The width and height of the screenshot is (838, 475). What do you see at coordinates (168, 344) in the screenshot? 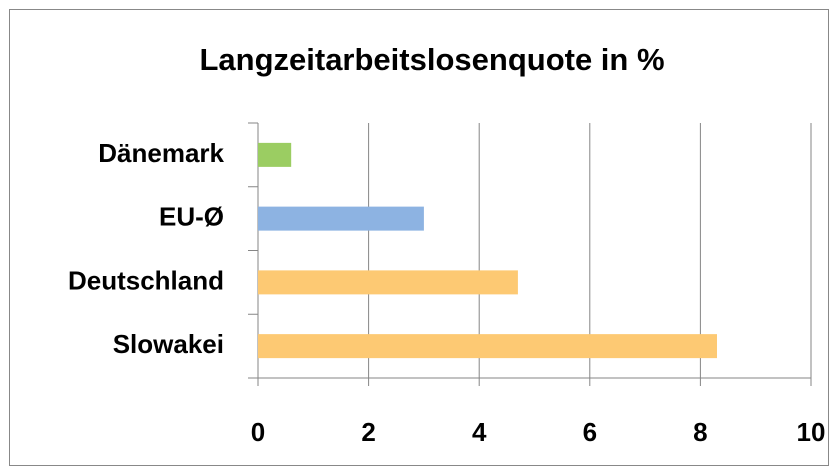
I see `y-tick-label: Slowakei` at bounding box center [168, 344].